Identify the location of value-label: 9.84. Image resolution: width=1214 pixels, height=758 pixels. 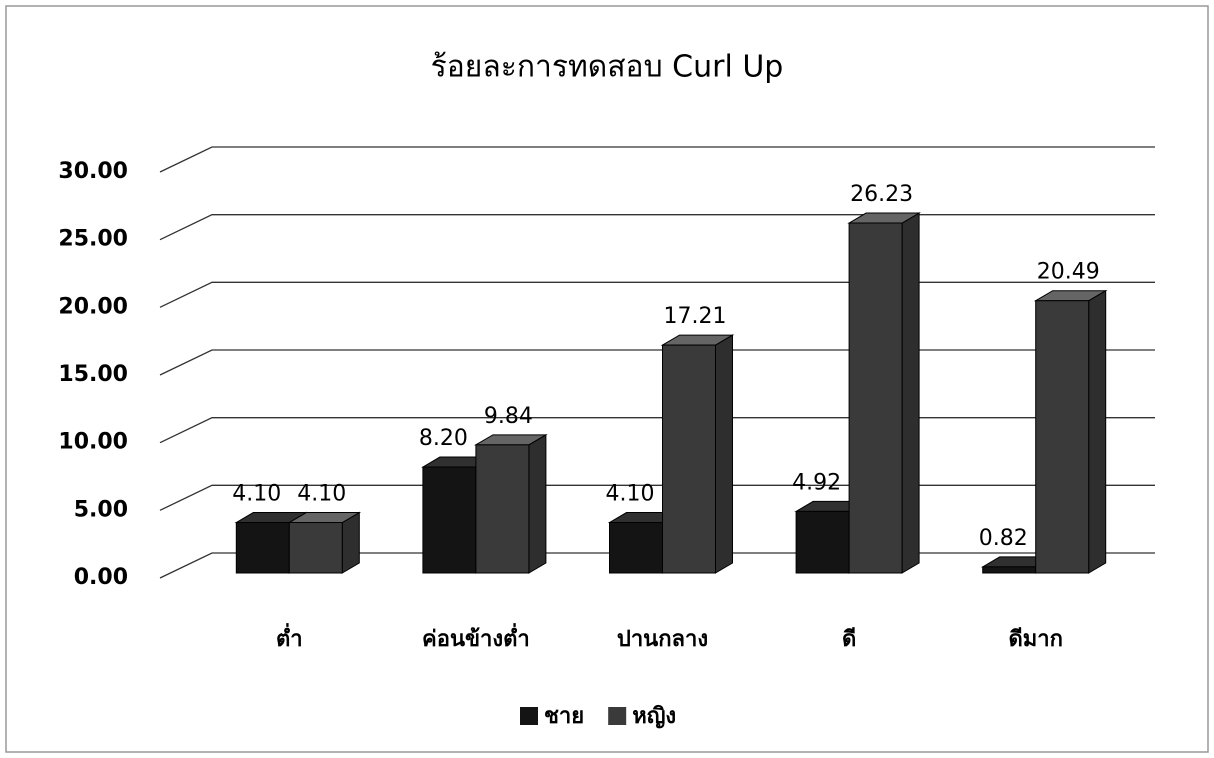
(508, 416).